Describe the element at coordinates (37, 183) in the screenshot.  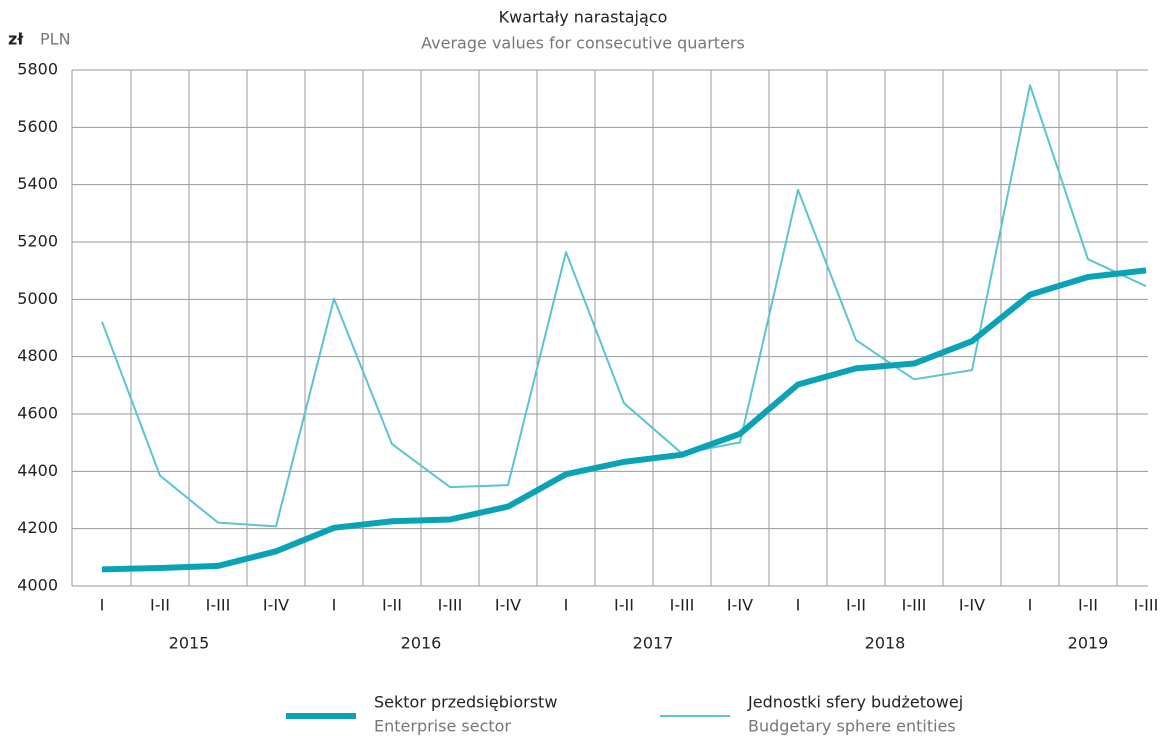
I see `y-tick-label: 5400` at that location.